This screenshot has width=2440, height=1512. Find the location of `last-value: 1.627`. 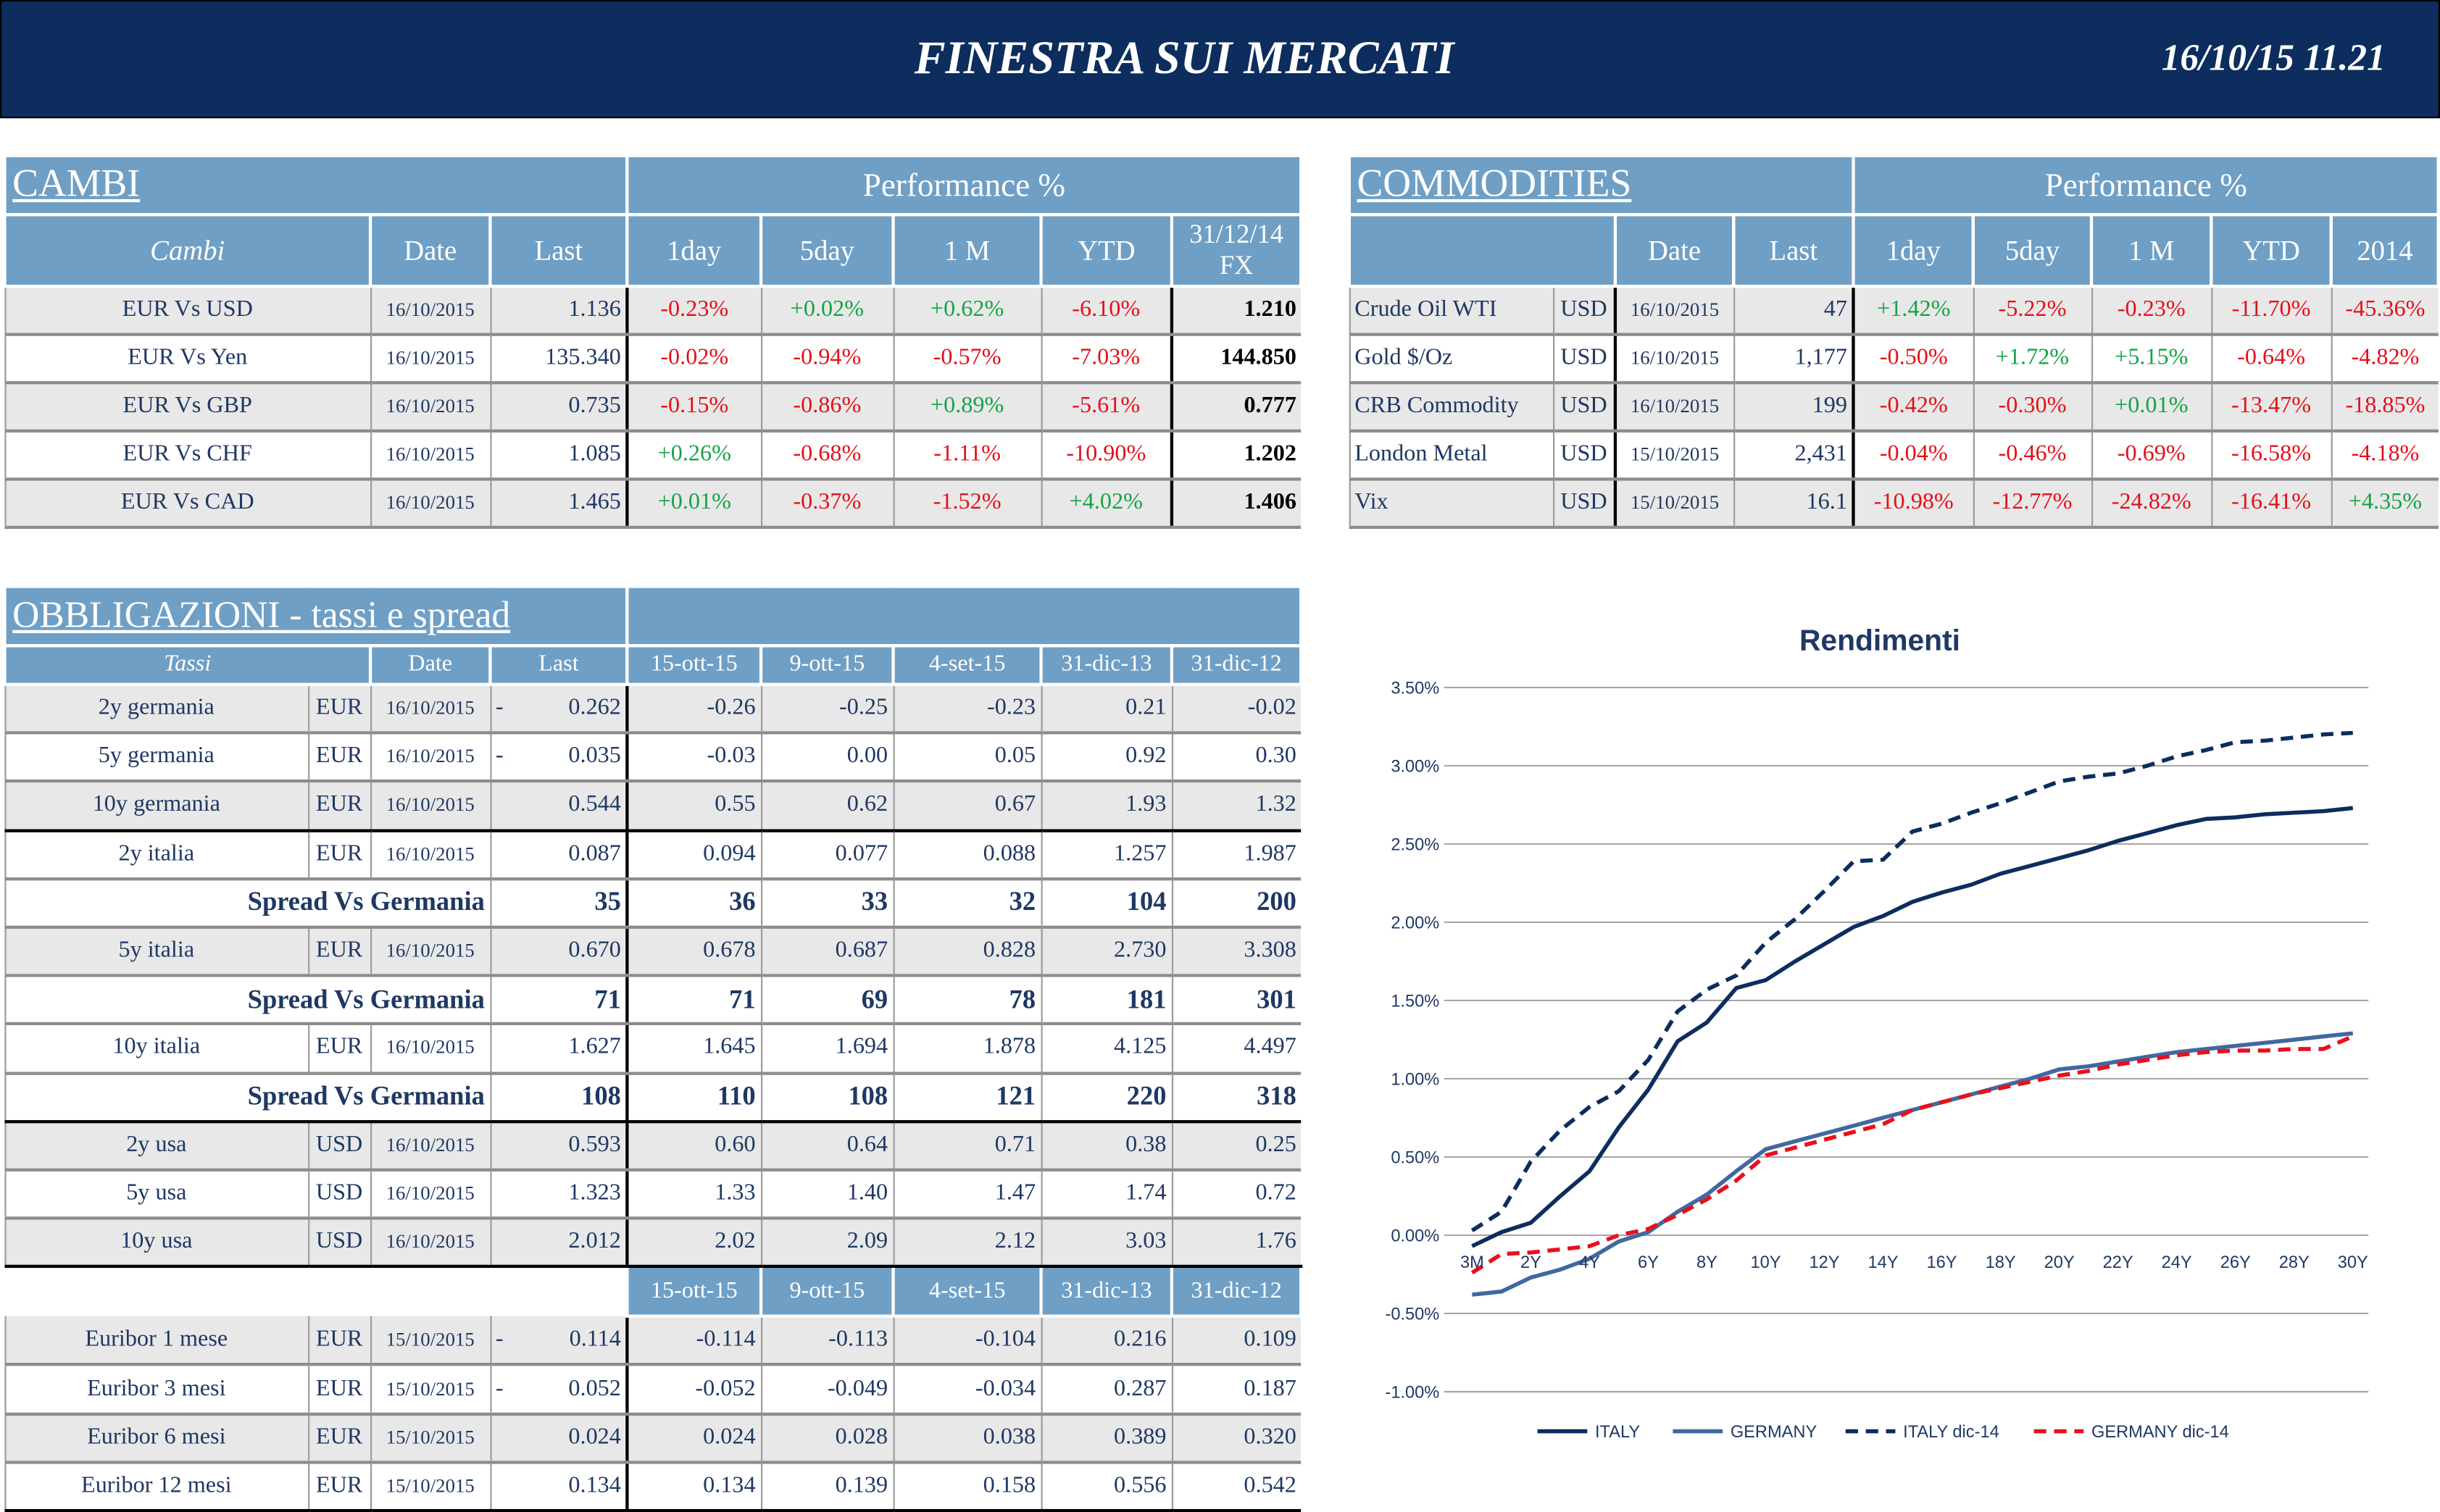

last-value: 1.627 is located at coordinates (558, 1049).